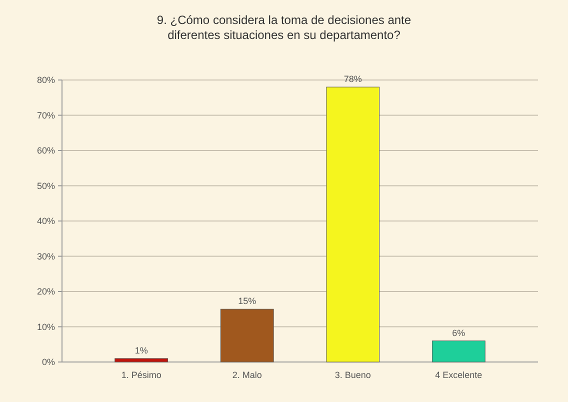 The width and height of the screenshot is (568, 402). What do you see at coordinates (352, 375) in the screenshot?
I see `x-tick-label: 3. Bueno` at bounding box center [352, 375].